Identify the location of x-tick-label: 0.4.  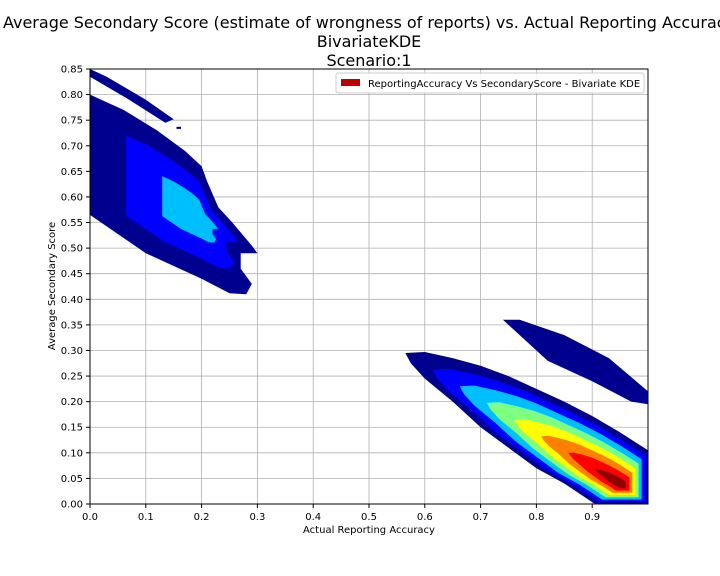
(313, 517).